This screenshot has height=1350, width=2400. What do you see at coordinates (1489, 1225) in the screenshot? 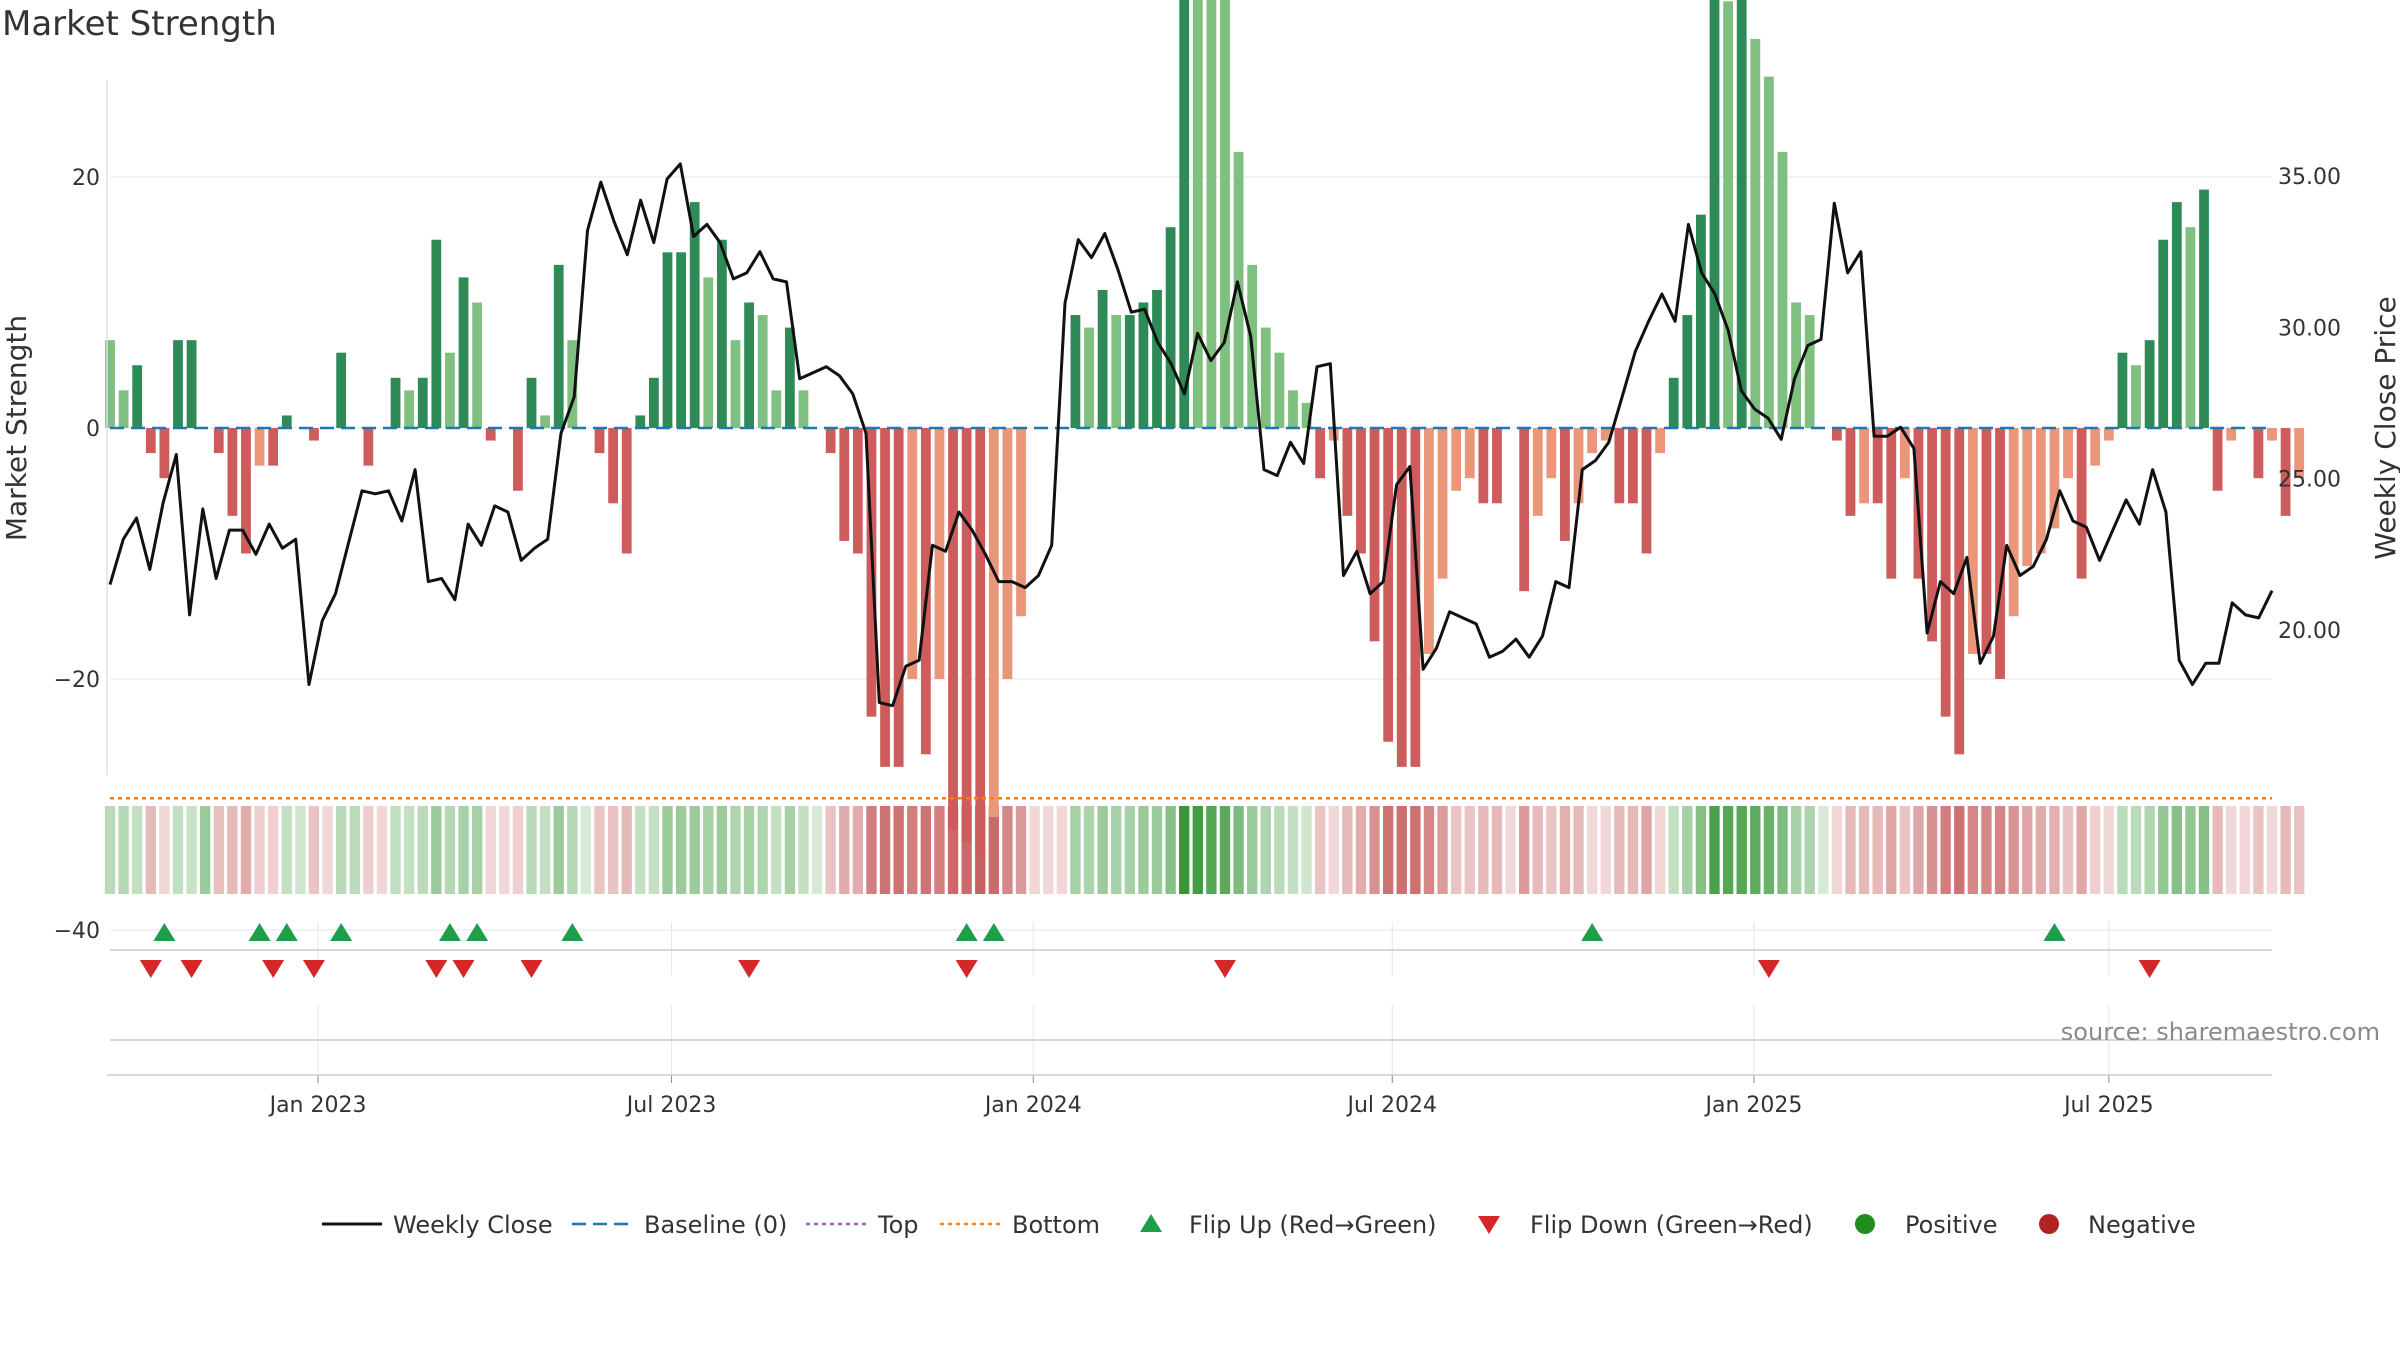
I see `legend-flip-down-icon` at bounding box center [1489, 1225].